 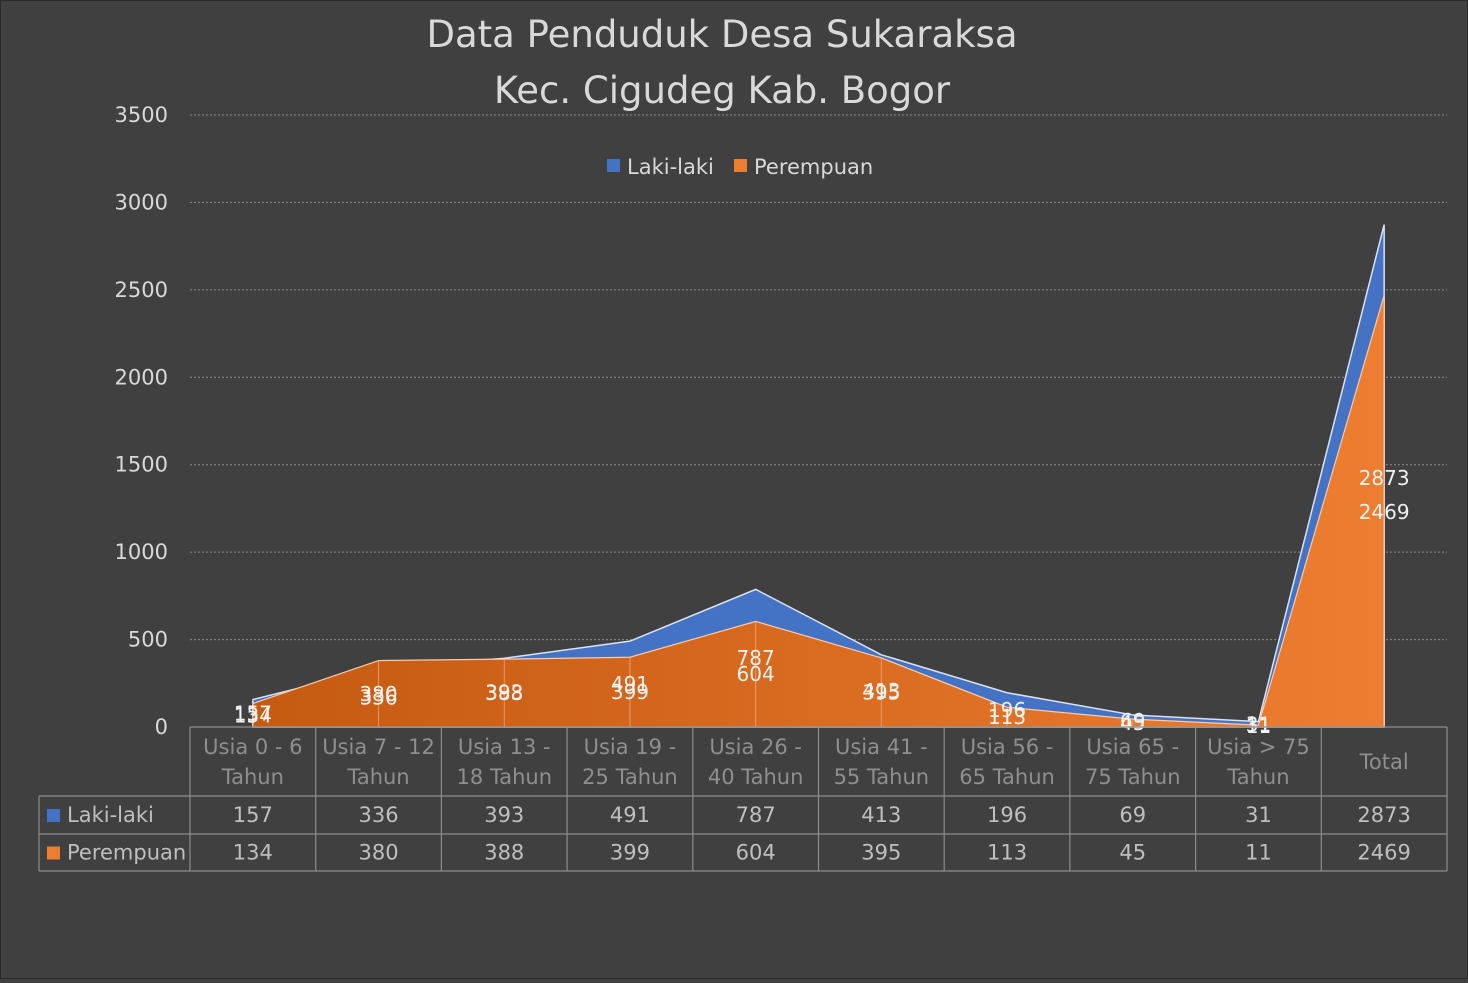 I want to click on data-label-perempuan: 395, so click(x=881, y=692).